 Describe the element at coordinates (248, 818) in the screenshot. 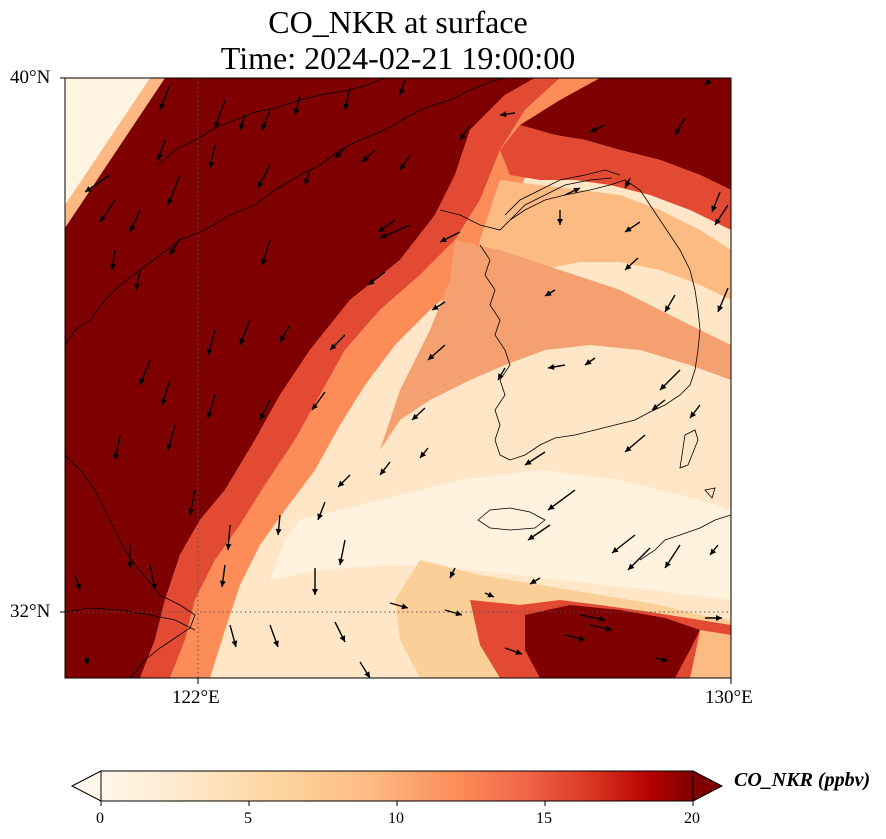

I see `colorbar-tick-5: 5` at that location.